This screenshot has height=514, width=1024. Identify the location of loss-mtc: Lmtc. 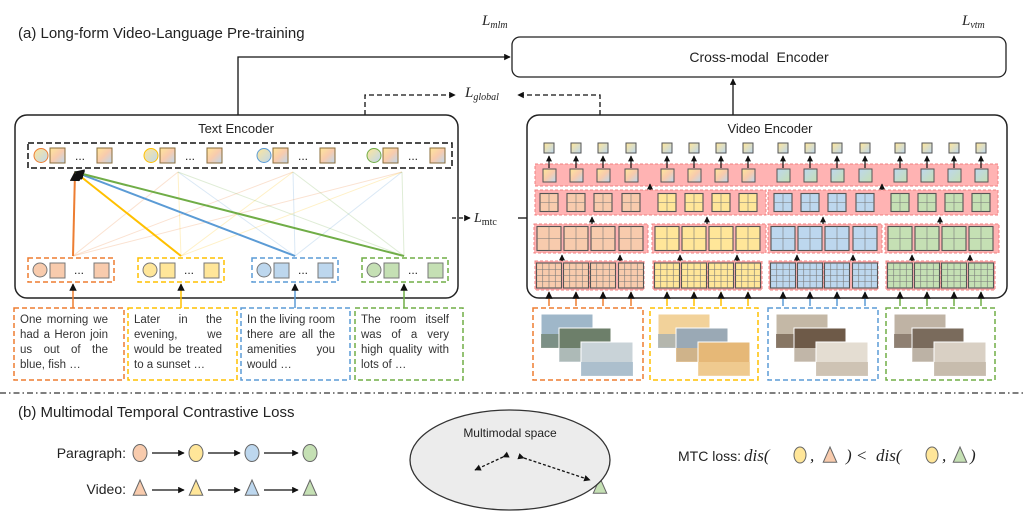
(485, 219).